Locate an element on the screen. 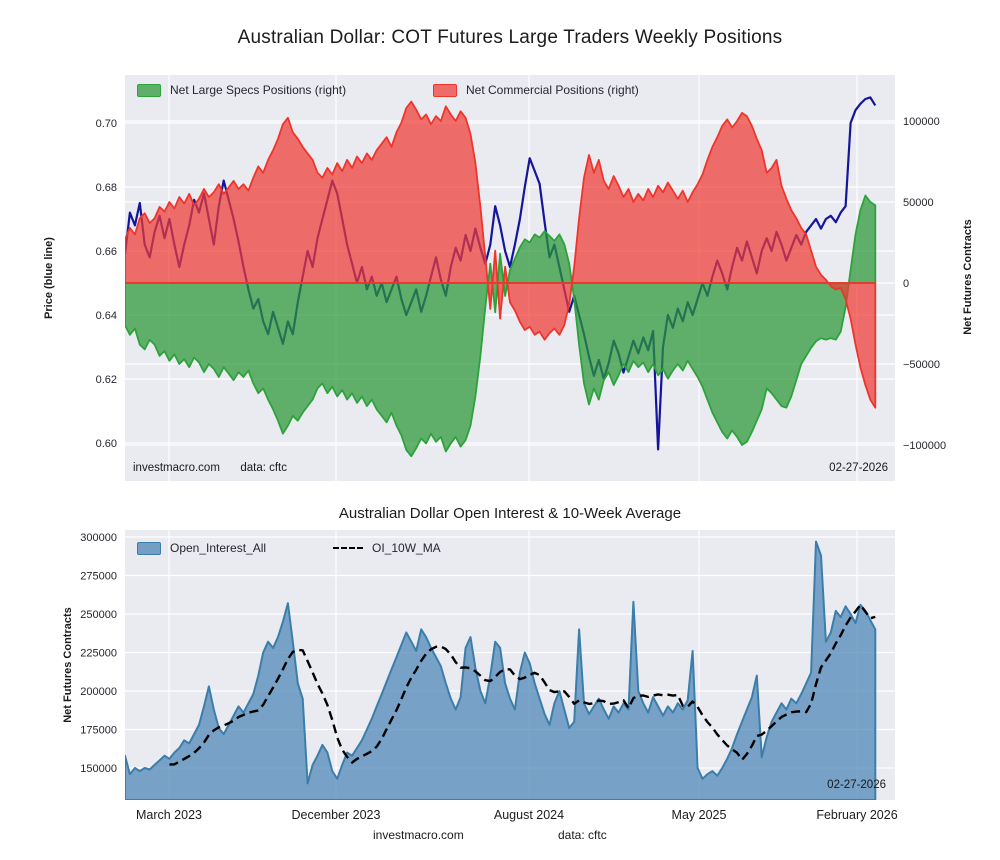  right-tick-label: −50000 is located at coordinates (921, 365).